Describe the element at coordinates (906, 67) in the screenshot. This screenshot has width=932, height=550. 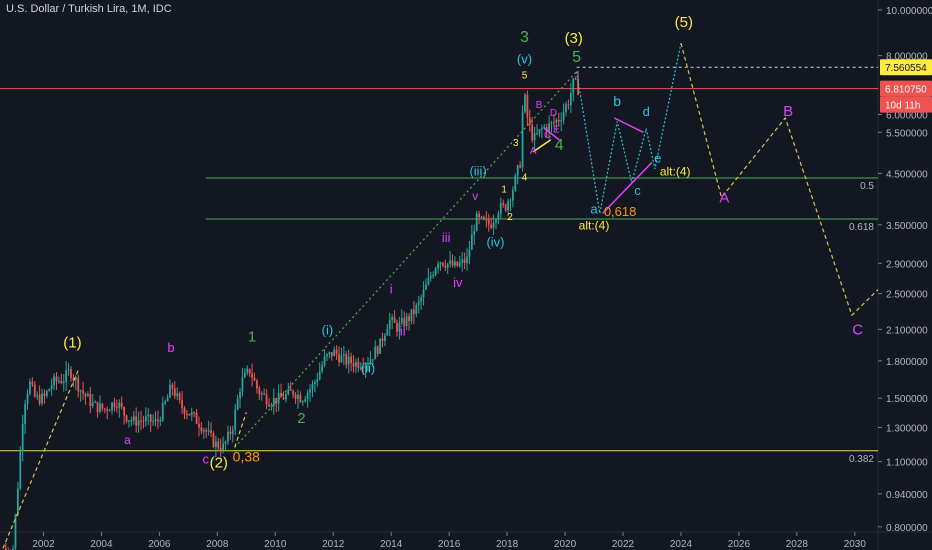
I see `price-label-box` at that location.